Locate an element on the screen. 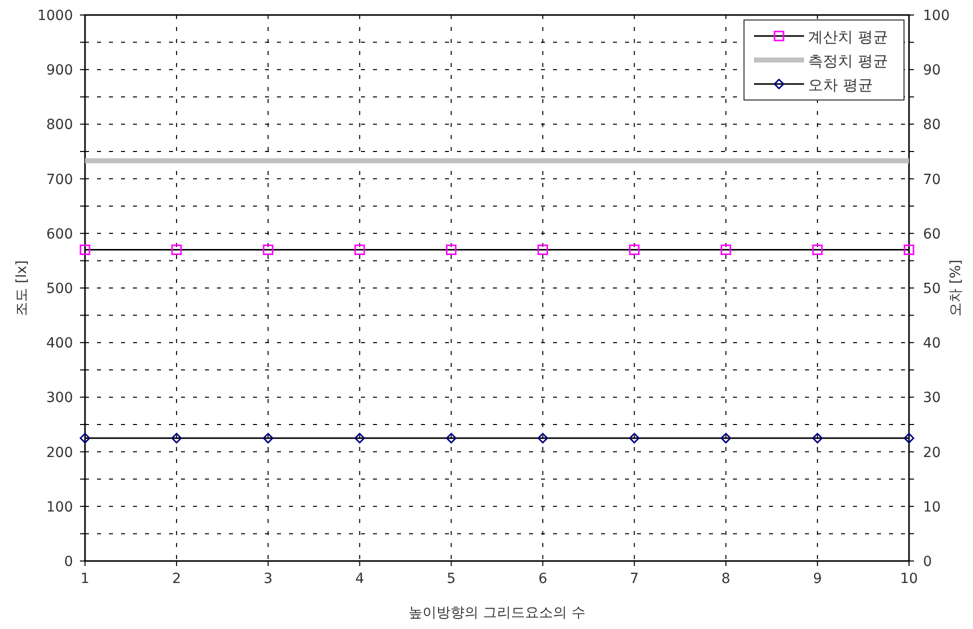 This screenshot has width=973, height=629. legend-label: 측정치 평균 is located at coordinates (848, 61).